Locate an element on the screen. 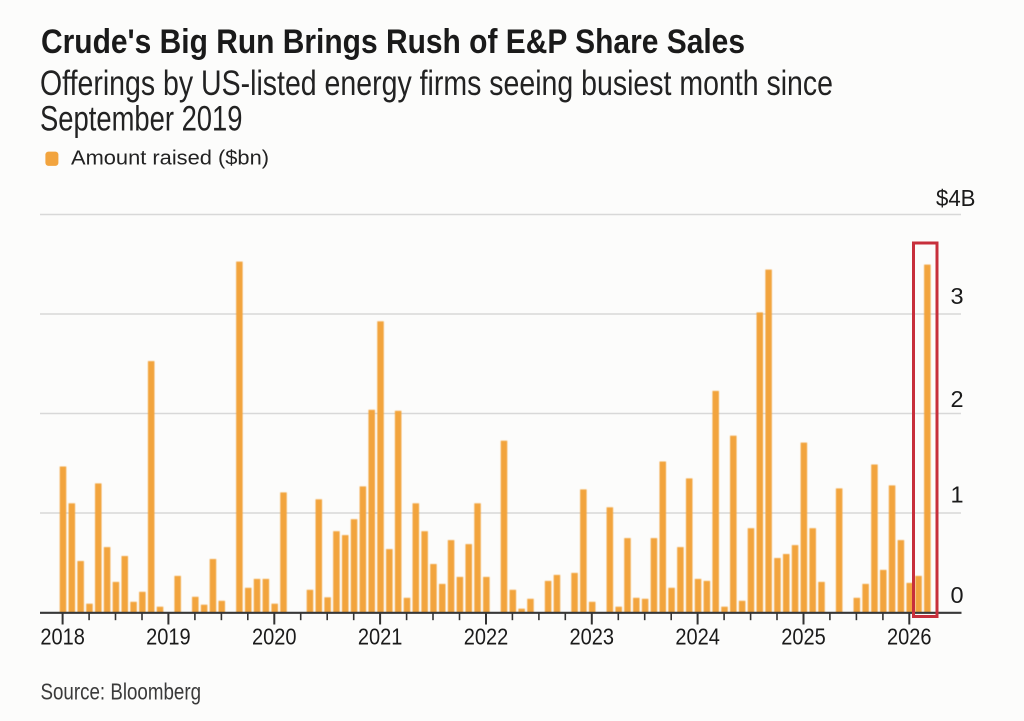 This screenshot has width=1024, height=721. svg-text: Source: Bloomberg is located at coordinates (121, 691).